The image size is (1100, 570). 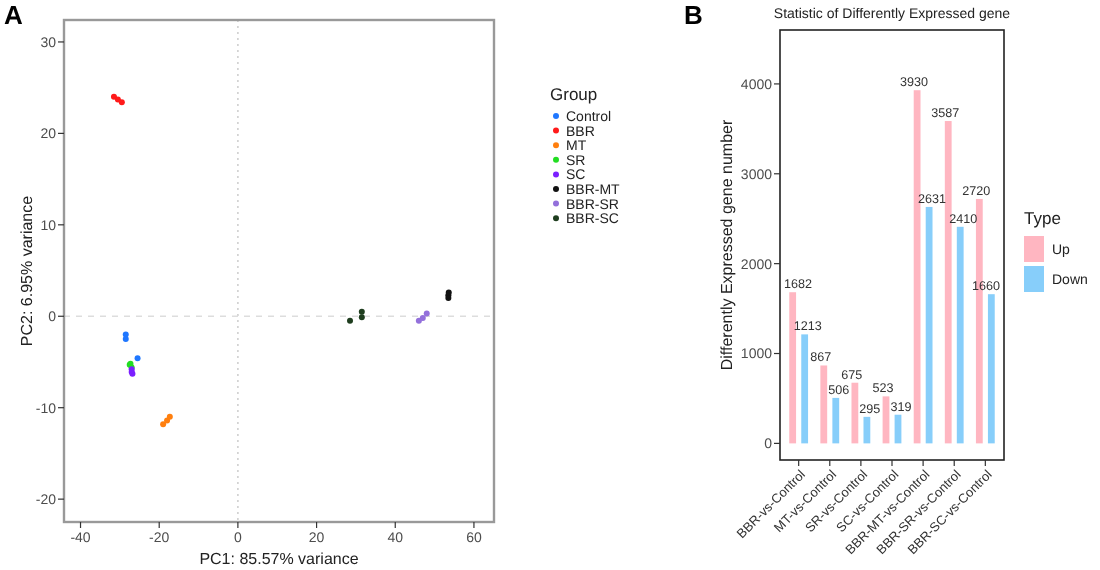 I want to click on y-axis-title: Differently Expressed gene number, so click(x=727, y=245).